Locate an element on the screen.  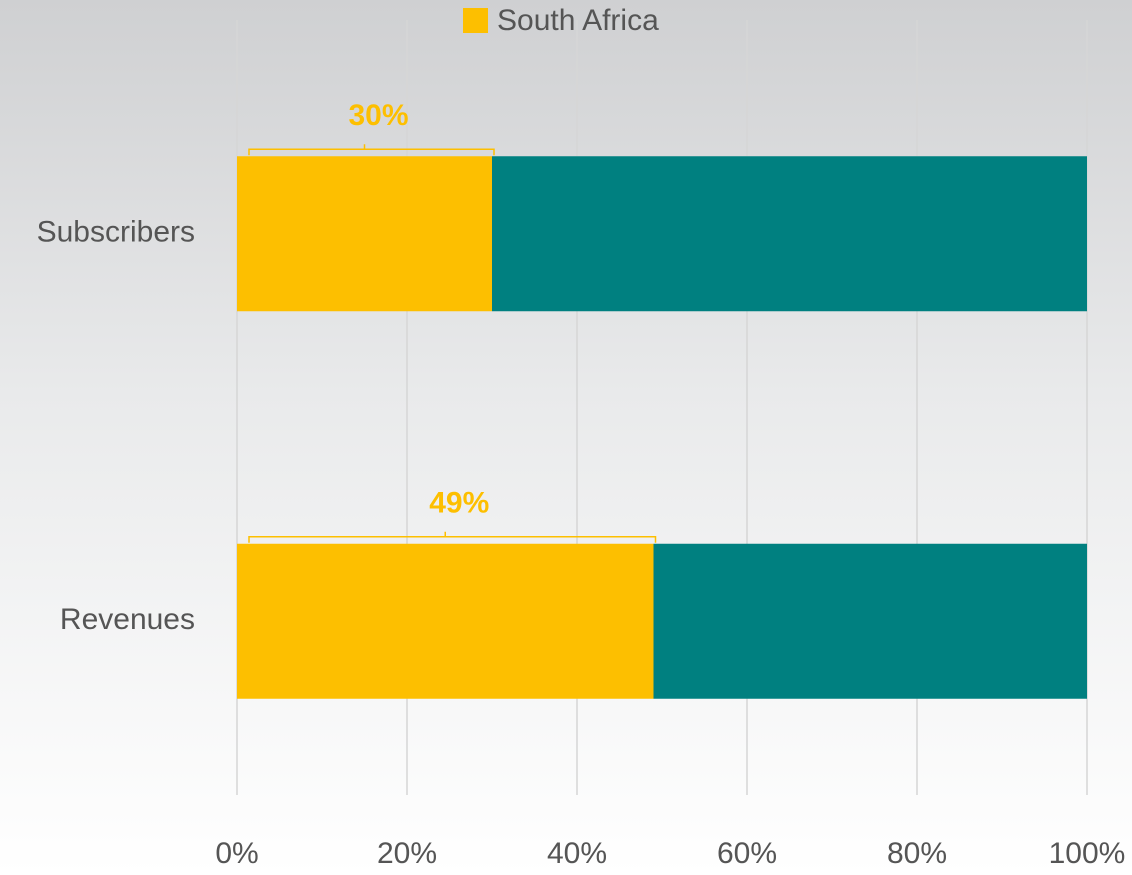
x-tick-label: 0% is located at coordinates (236, 853).